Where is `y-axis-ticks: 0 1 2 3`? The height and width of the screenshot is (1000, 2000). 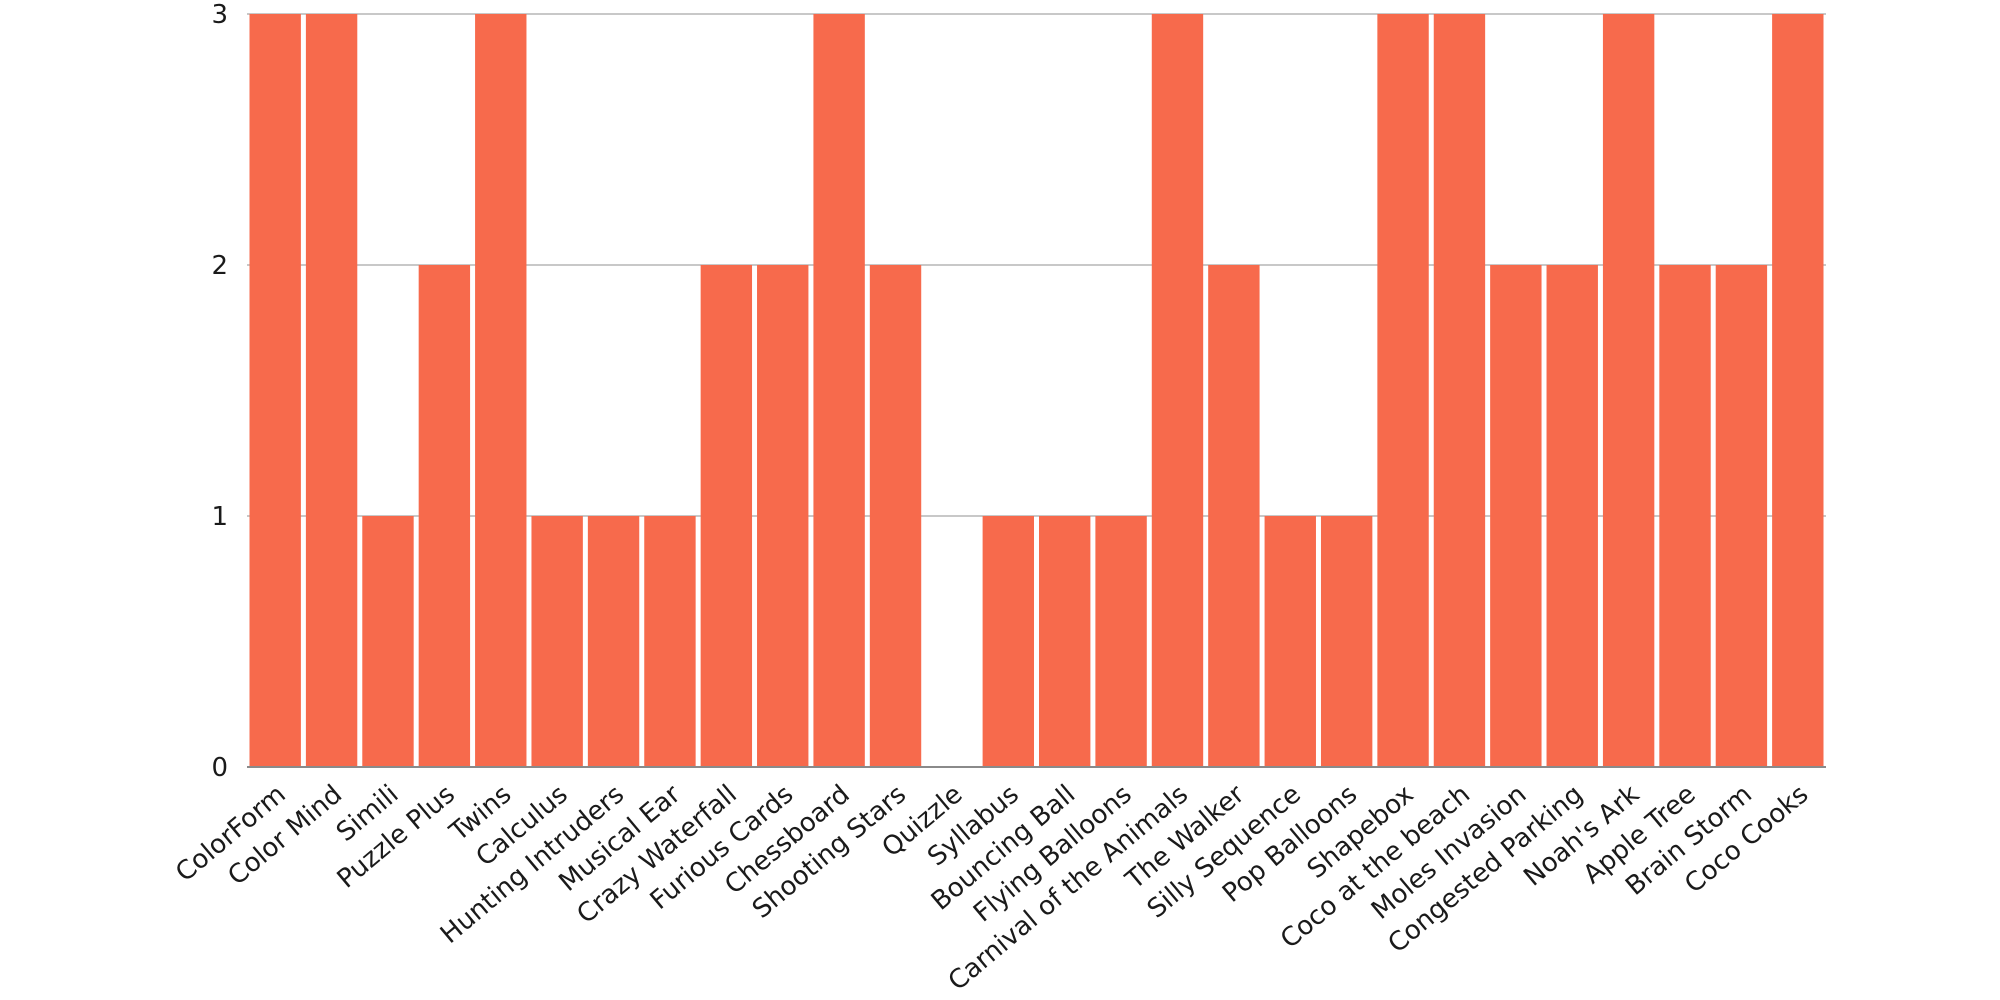
y-axis-ticks: 0 1 2 3 is located at coordinates (219, 391).